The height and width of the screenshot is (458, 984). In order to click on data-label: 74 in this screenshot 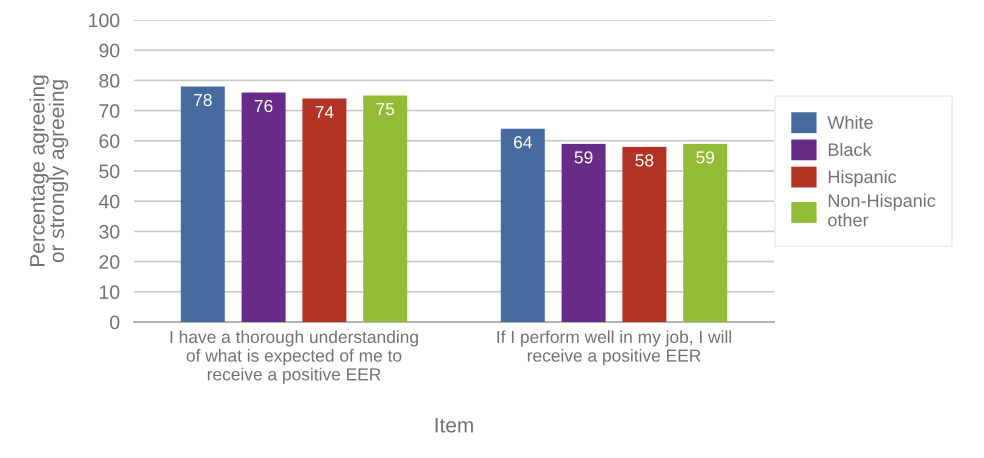, I will do `click(325, 112)`.